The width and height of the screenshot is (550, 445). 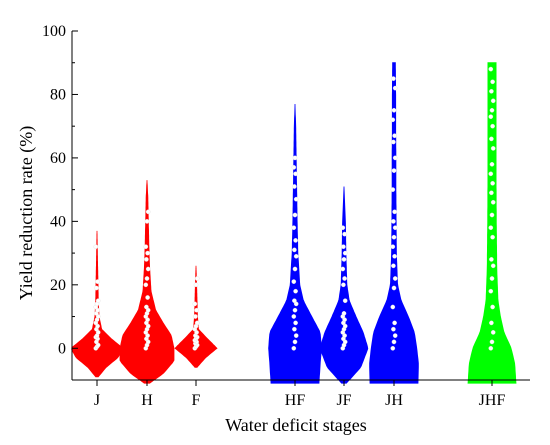 What do you see at coordinates (296, 425) in the screenshot?
I see `x-axis-title: Water deficit stages` at bounding box center [296, 425].